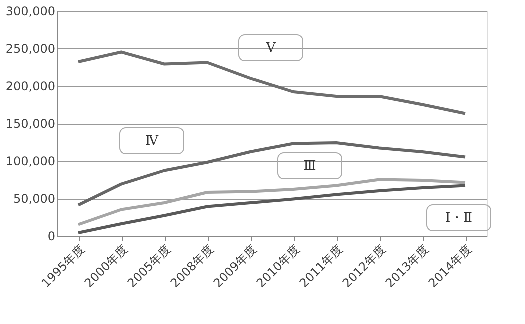 The width and height of the screenshot is (525, 324). I want to click on y-tick-label: 200,000, so click(31, 87).